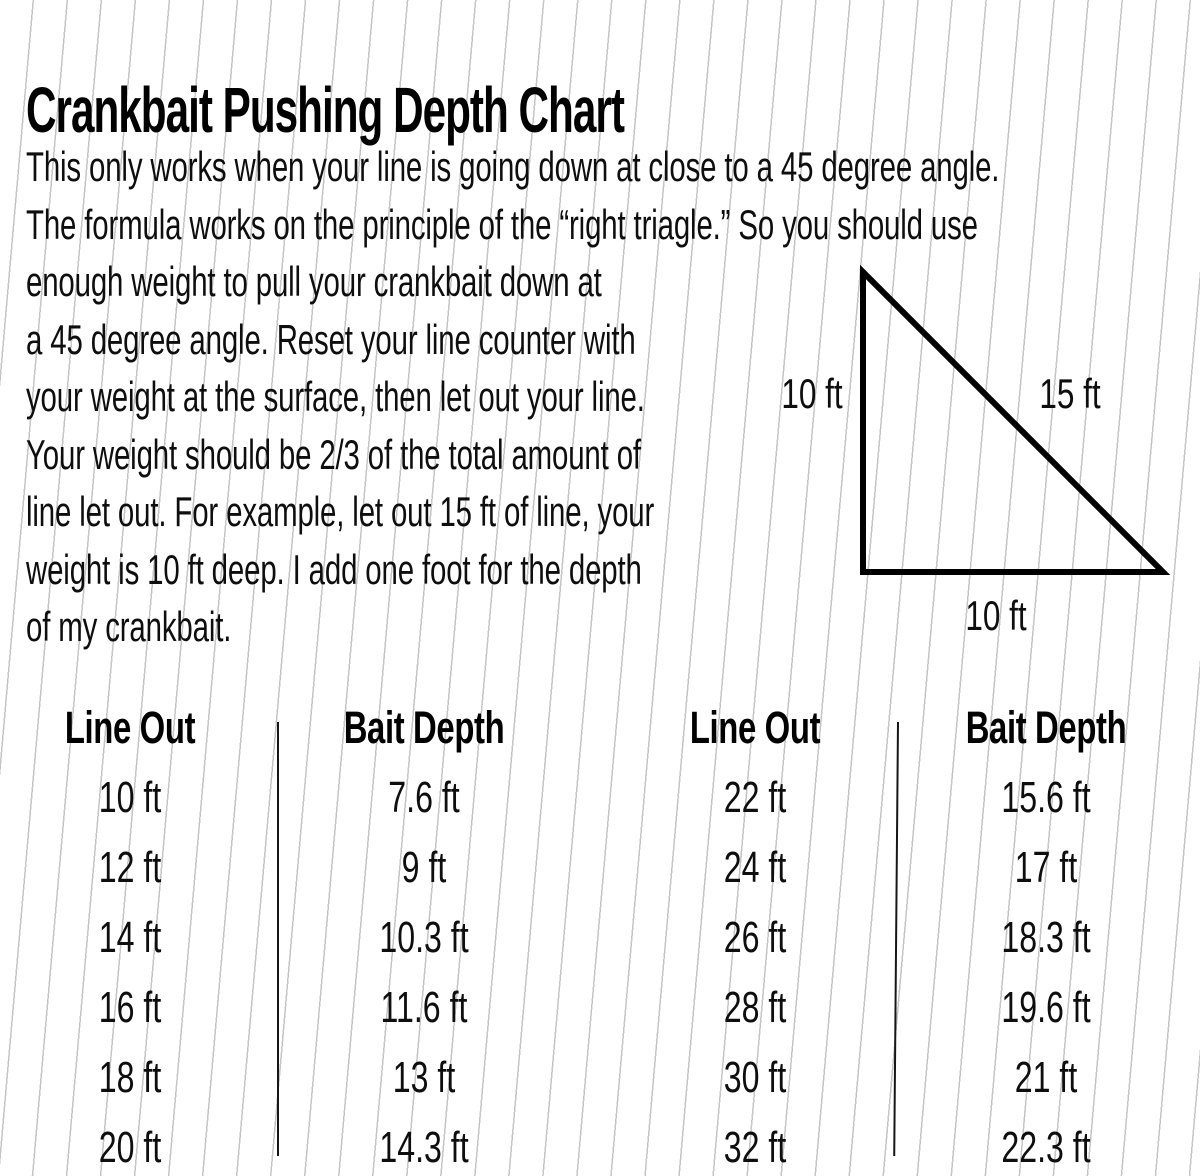 This screenshot has width=1200, height=1176. I want to click on table-right-divider, so click(896, 938).